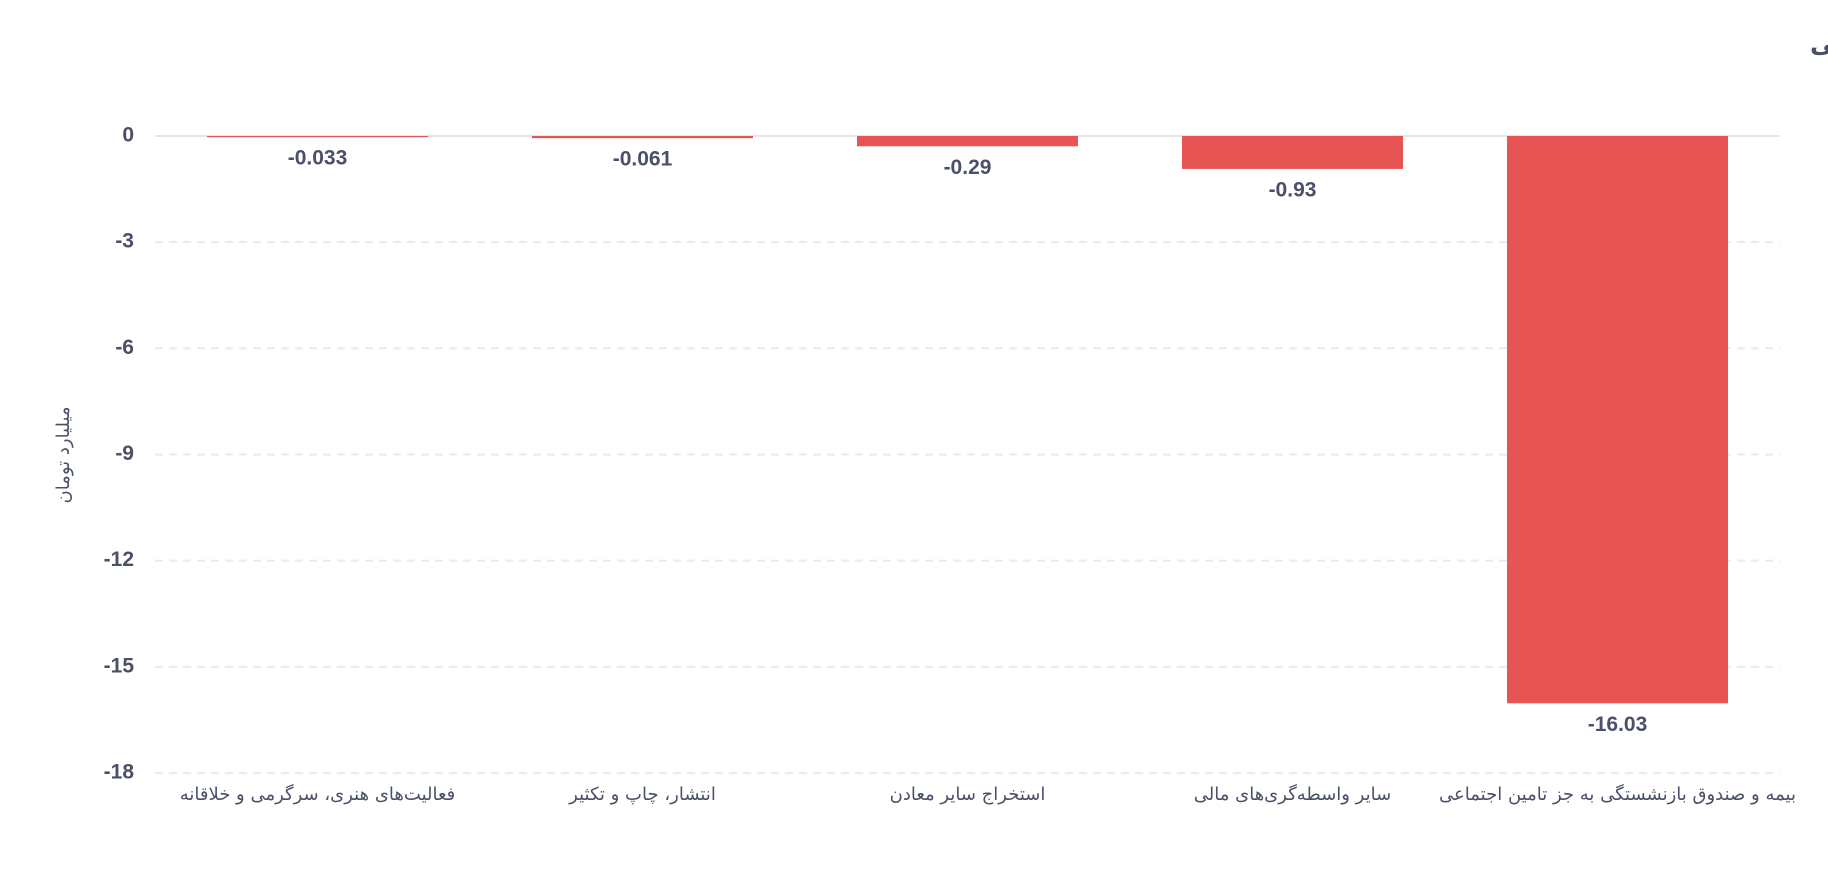 This screenshot has height=893, width=1828. What do you see at coordinates (124, 453) in the screenshot?
I see `y-tick-label: -9` at bounding box center [124, 453].